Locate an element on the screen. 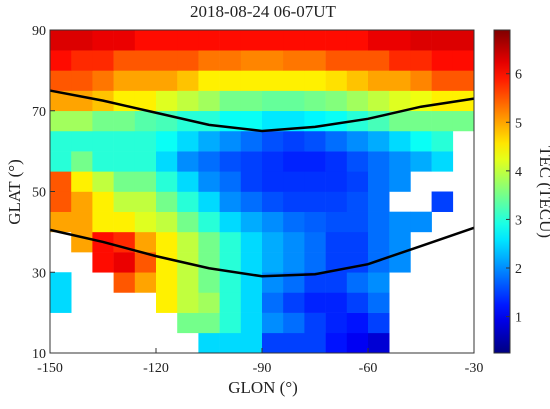  y-tick-label: 30 is located at coordinates (39, 273).